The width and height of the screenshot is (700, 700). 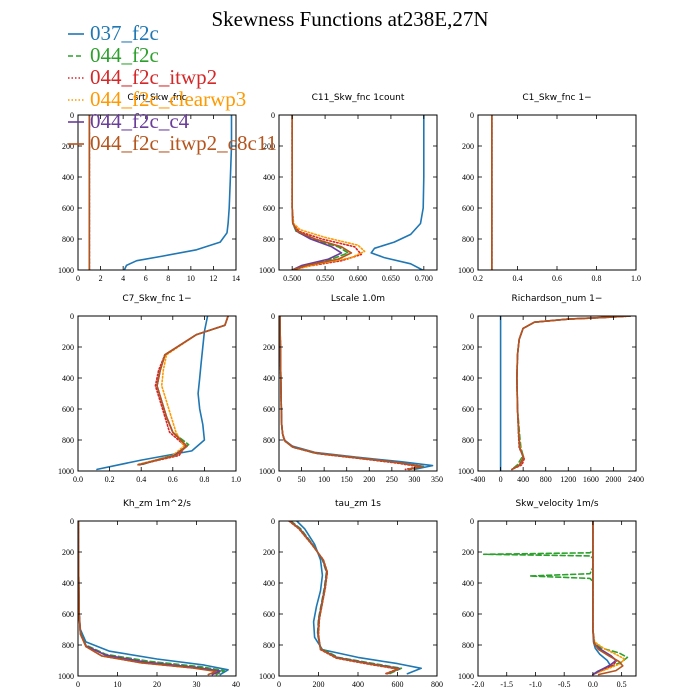 I want to click on legend-item-044-f2c-clearwp3: 044_f2c_clearwp3, so click(x=157, y=99).